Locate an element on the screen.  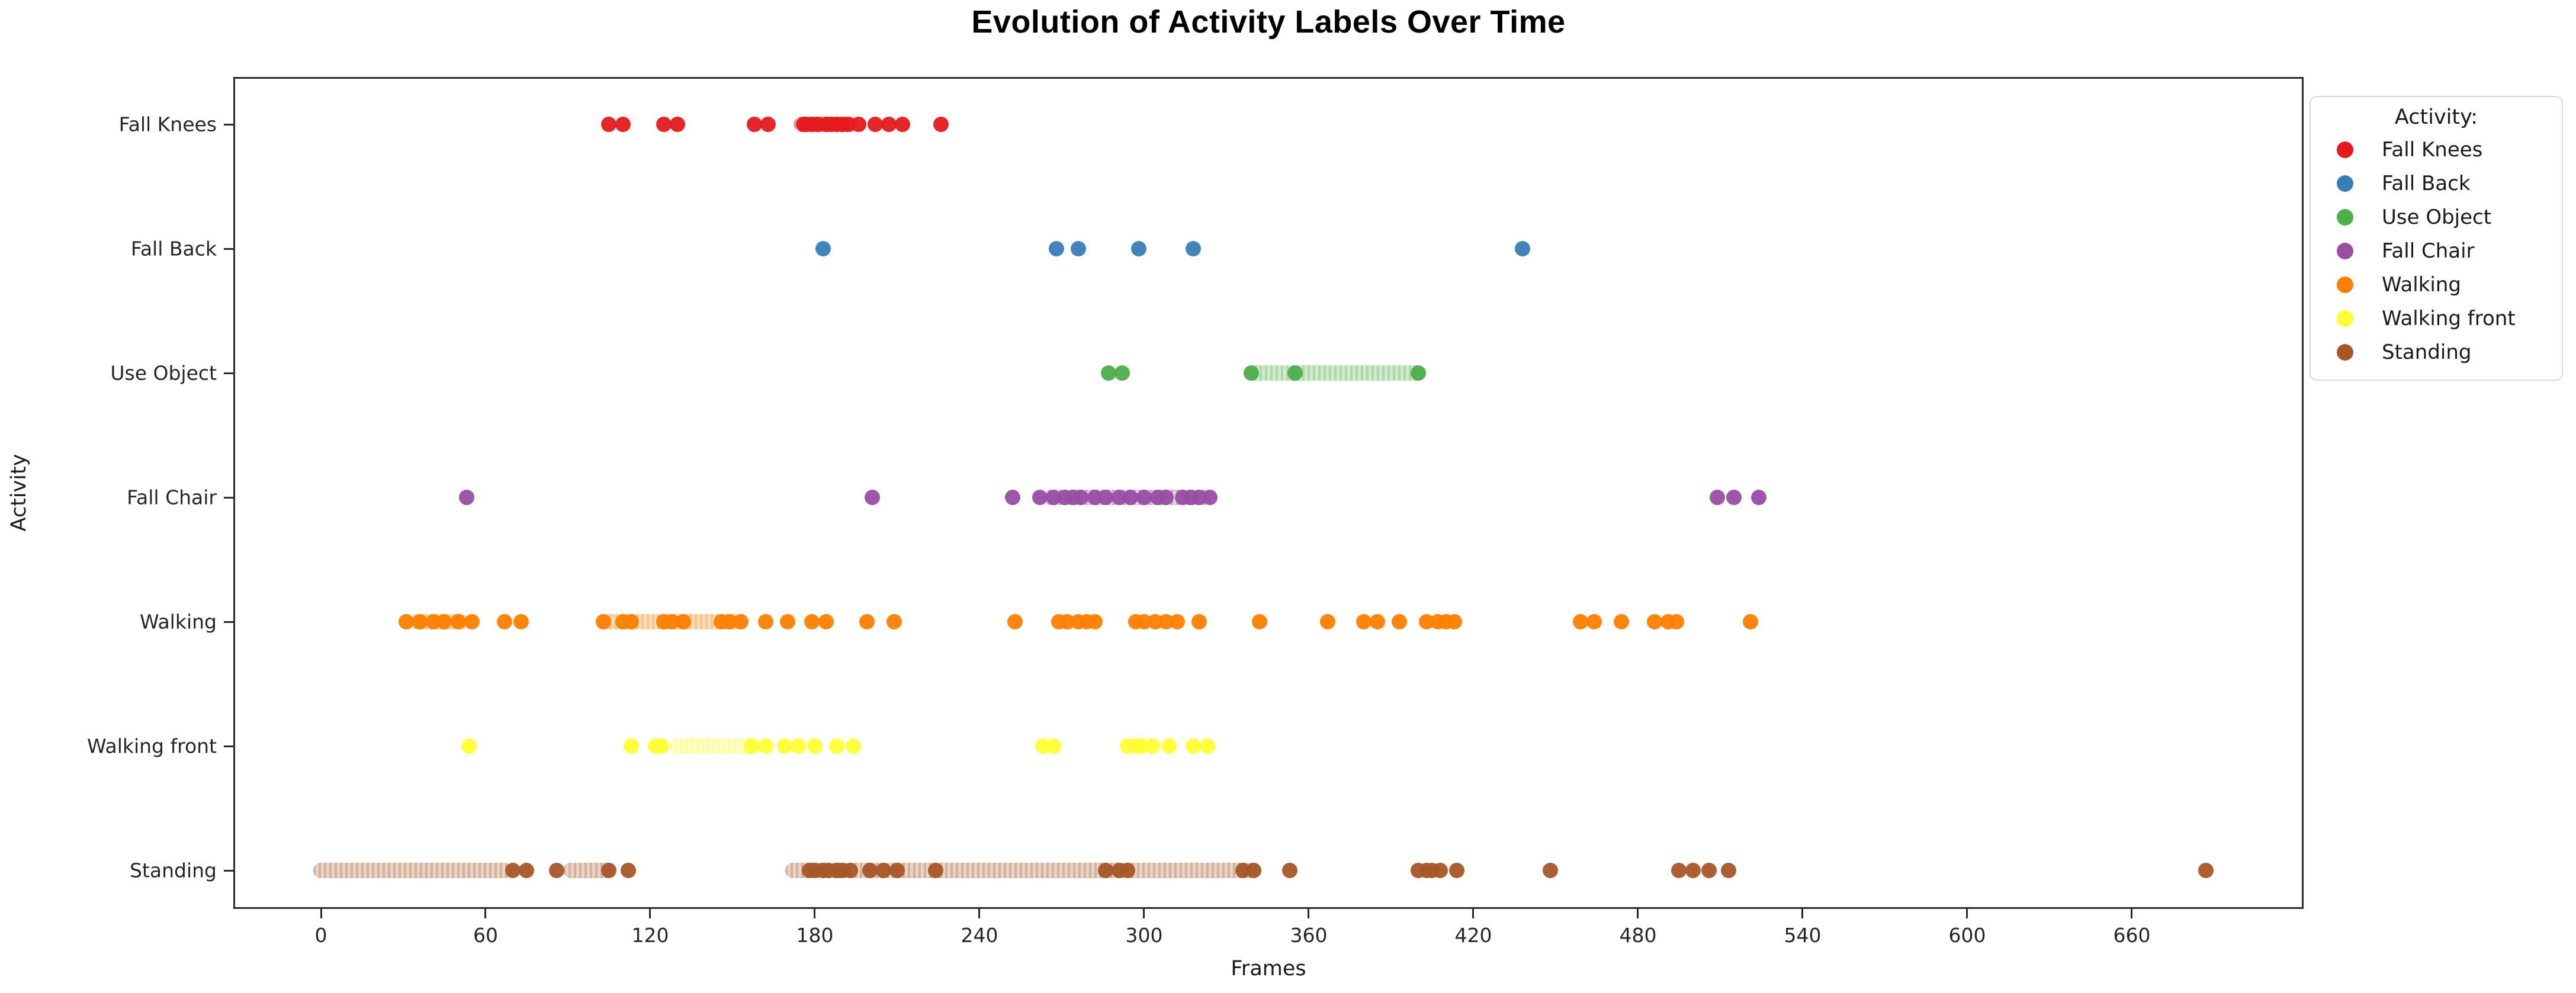
x-tick-label: 480 is located at coordinates (1638, 935).